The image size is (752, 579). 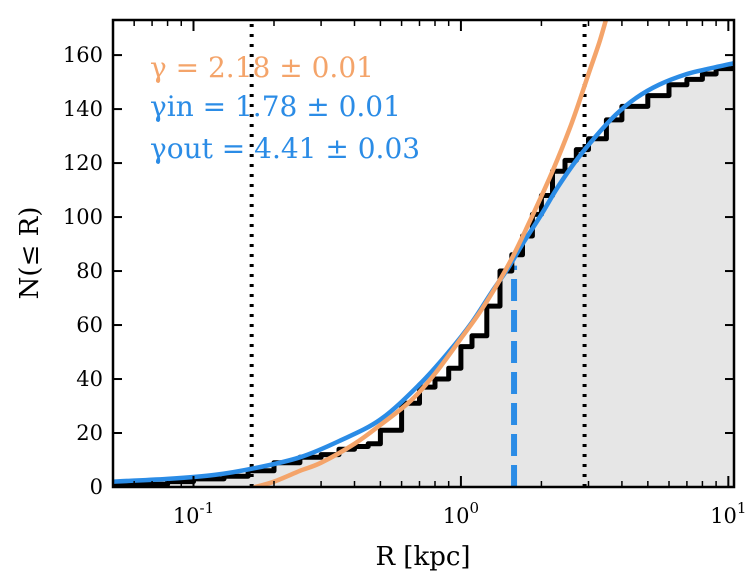 I want to click on y-tick-label: 80, so click(x=89, y=271).